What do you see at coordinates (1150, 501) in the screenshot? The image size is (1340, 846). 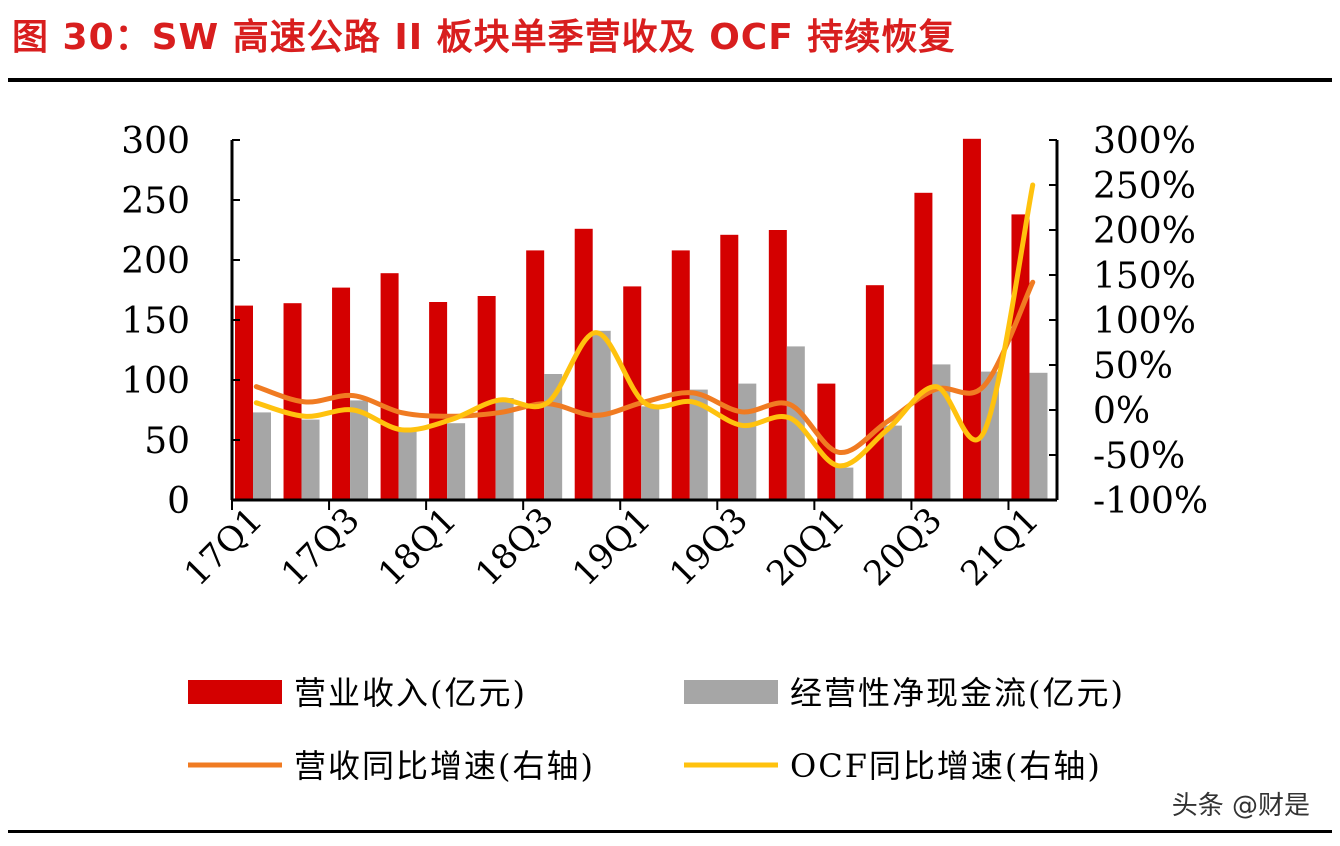 I see `right-tick-label: -100%` at bounding box center [1150, 501].